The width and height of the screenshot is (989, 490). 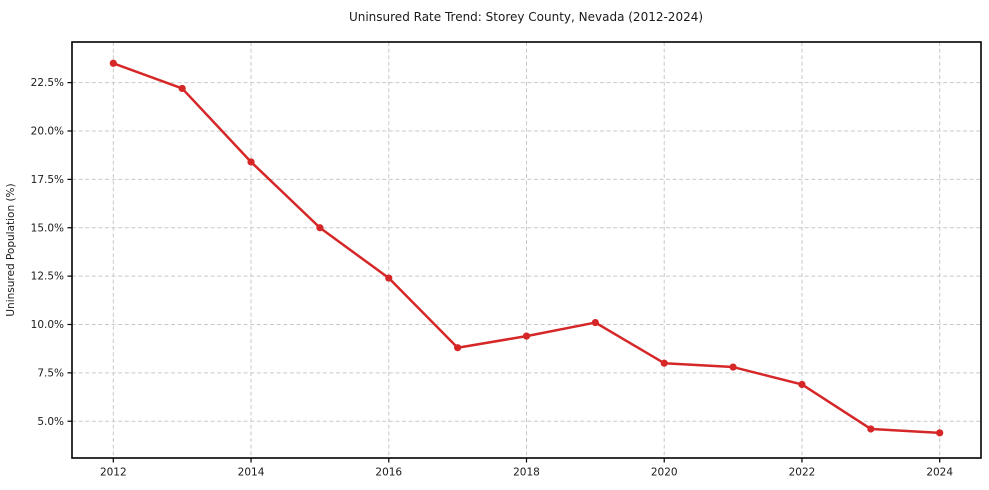 I want to click on x-tick-label: 2020, so click(x=664, y=473).